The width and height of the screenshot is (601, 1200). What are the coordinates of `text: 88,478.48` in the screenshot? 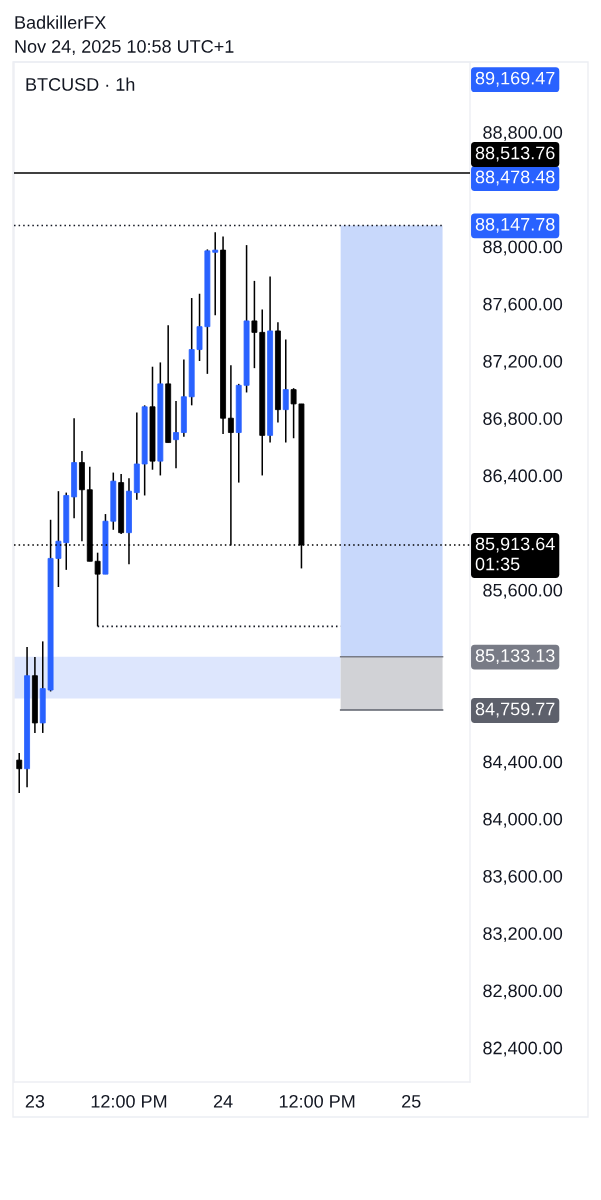 It's located at (515, 178).